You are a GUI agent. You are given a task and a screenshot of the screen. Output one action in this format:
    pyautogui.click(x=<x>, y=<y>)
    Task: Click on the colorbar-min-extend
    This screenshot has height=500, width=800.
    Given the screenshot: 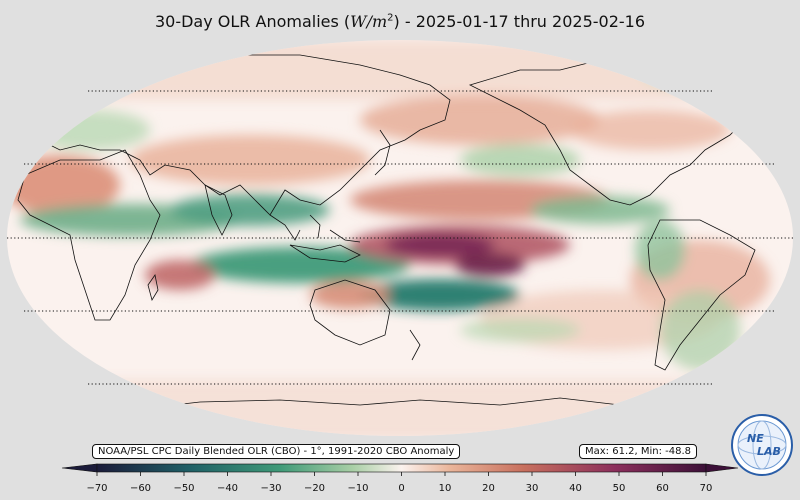 What is the action you would take?
    pyautogui.click(x=79, y=468)
    